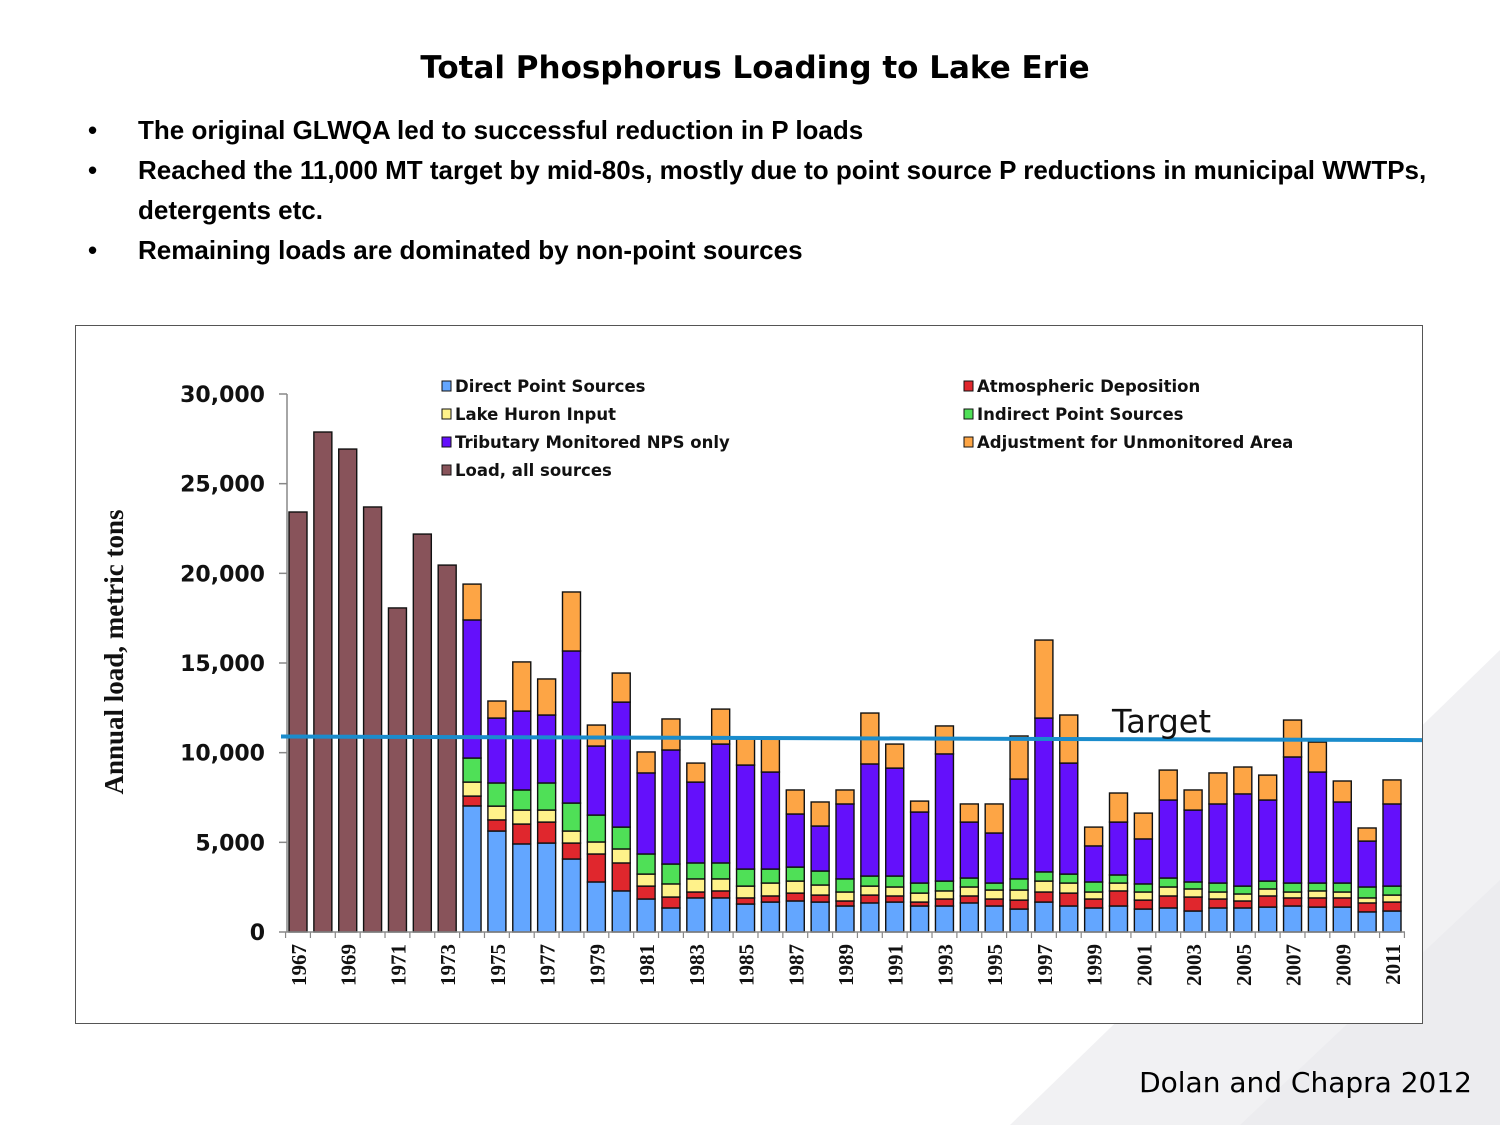 Image resolution: width=1500 pixels, height=1125 pixels. What do you see at coordinates (550, 386) in the screenshot?
I see `legend-label: Direct Point Sources` at bounding box center [550, 386].